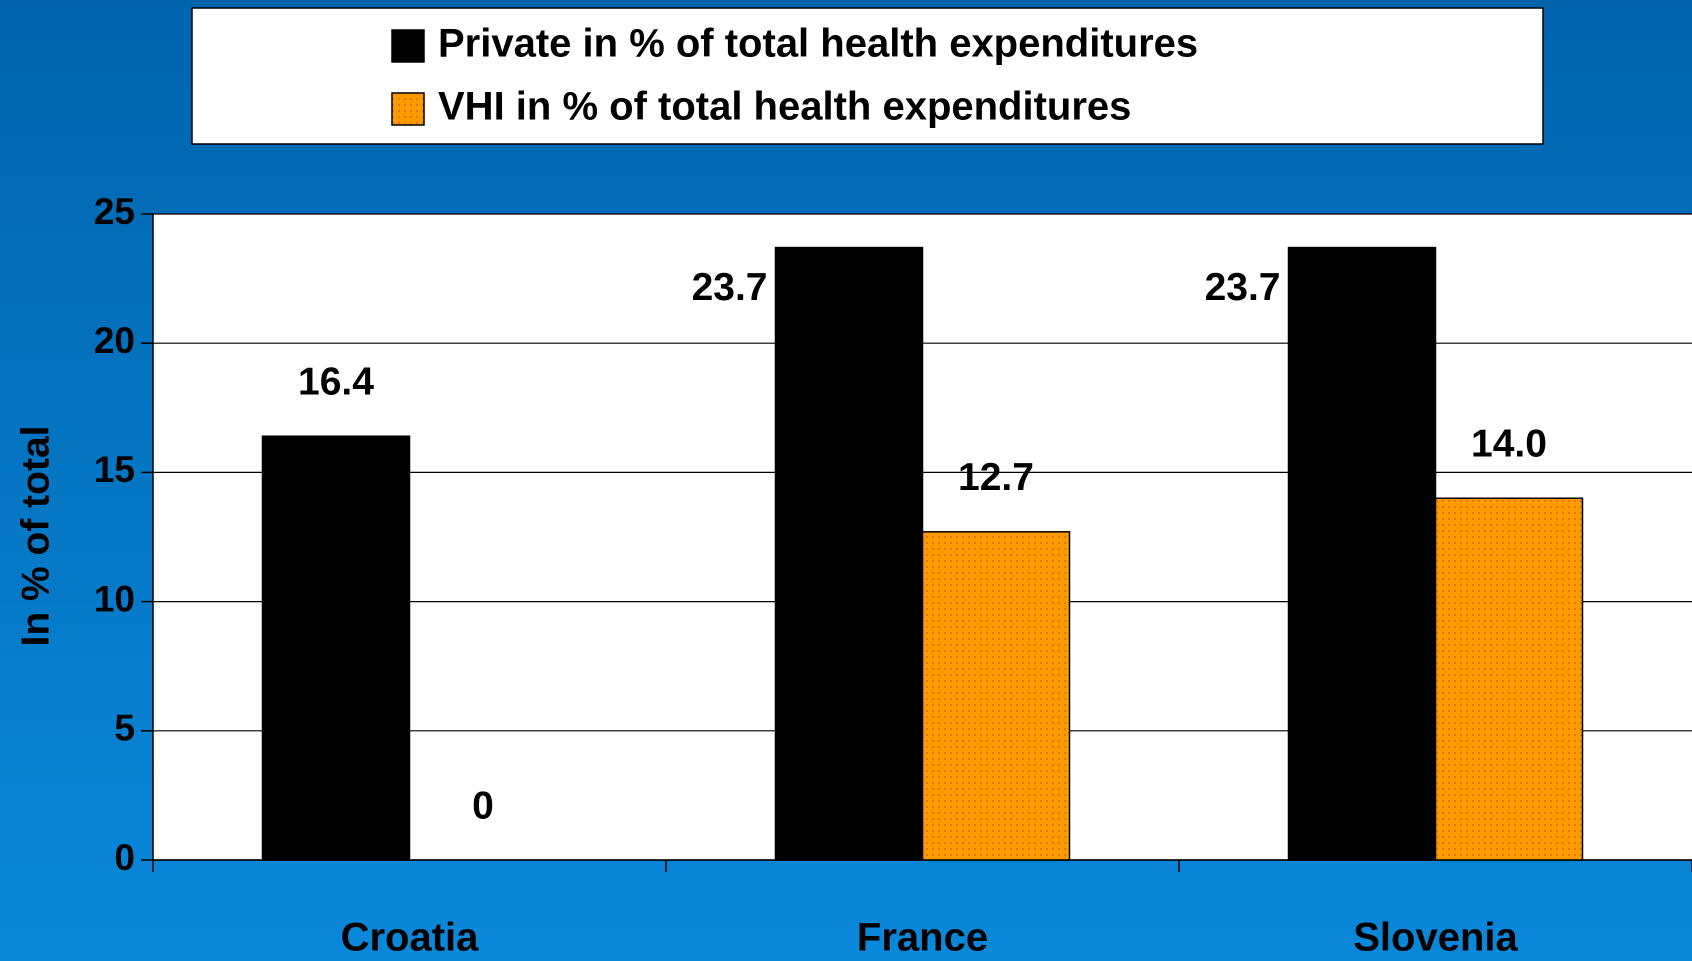  What do you see at coordinates (114, 598) in the screenshot?
I see `y-tick-label: 10` at bounding box center [114, 598].